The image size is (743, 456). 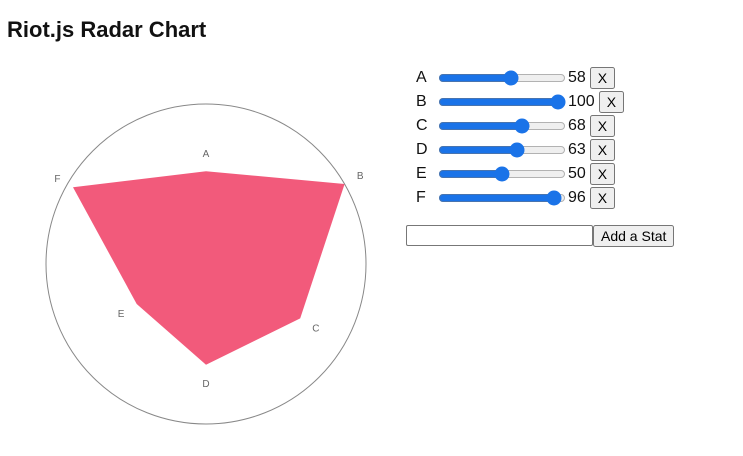 I want to click on stat-label: A, so click(x=421, y=77).